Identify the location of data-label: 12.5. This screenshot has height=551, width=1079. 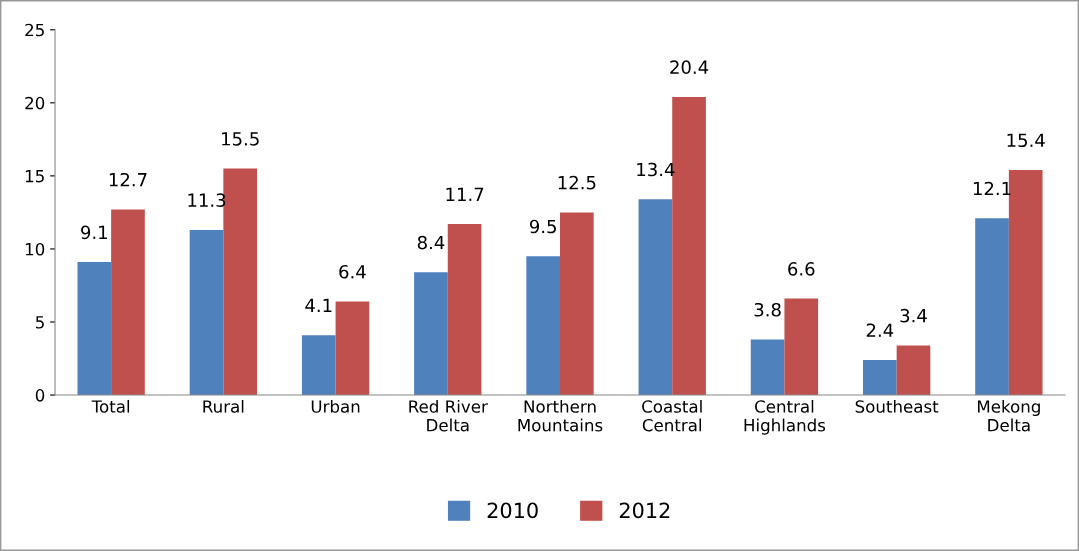
(577, 182).